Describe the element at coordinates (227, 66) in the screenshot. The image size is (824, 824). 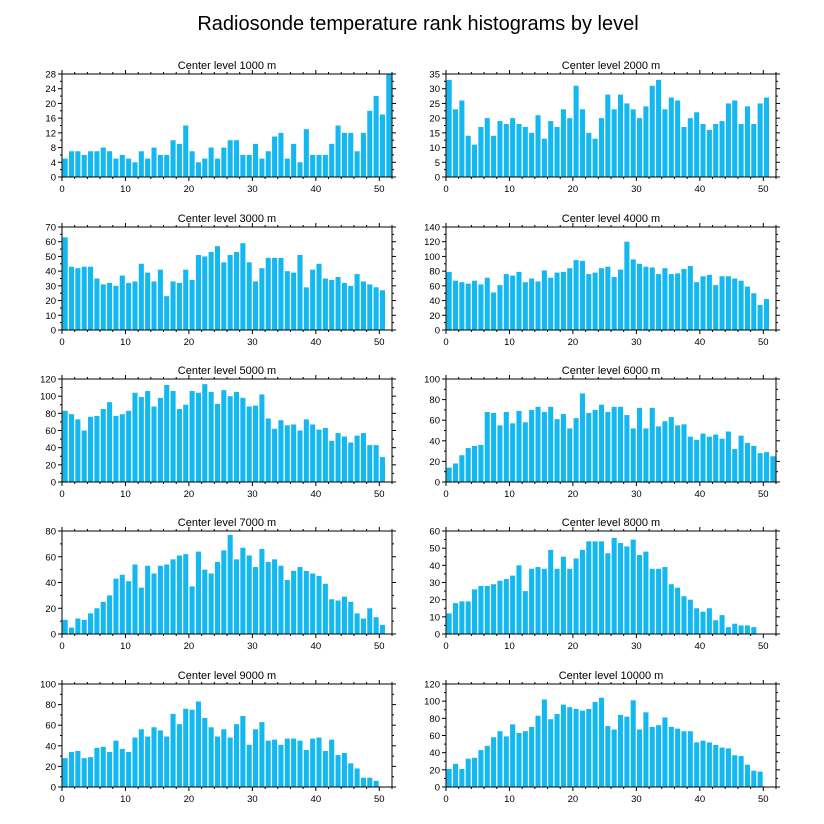
I see `panel-title: Center level 1000 m` at that location.